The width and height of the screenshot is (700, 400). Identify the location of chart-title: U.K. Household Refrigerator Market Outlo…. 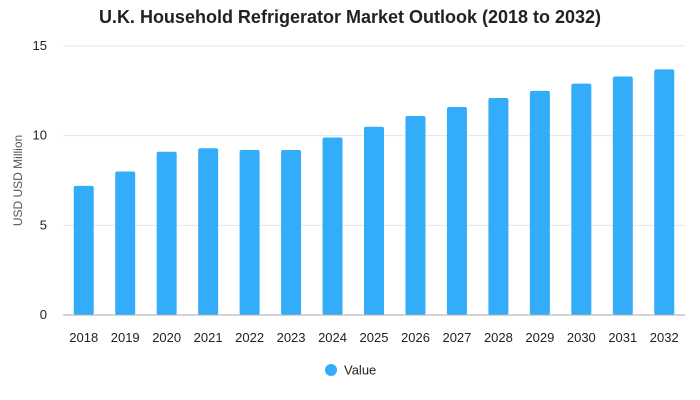
(350, 17).